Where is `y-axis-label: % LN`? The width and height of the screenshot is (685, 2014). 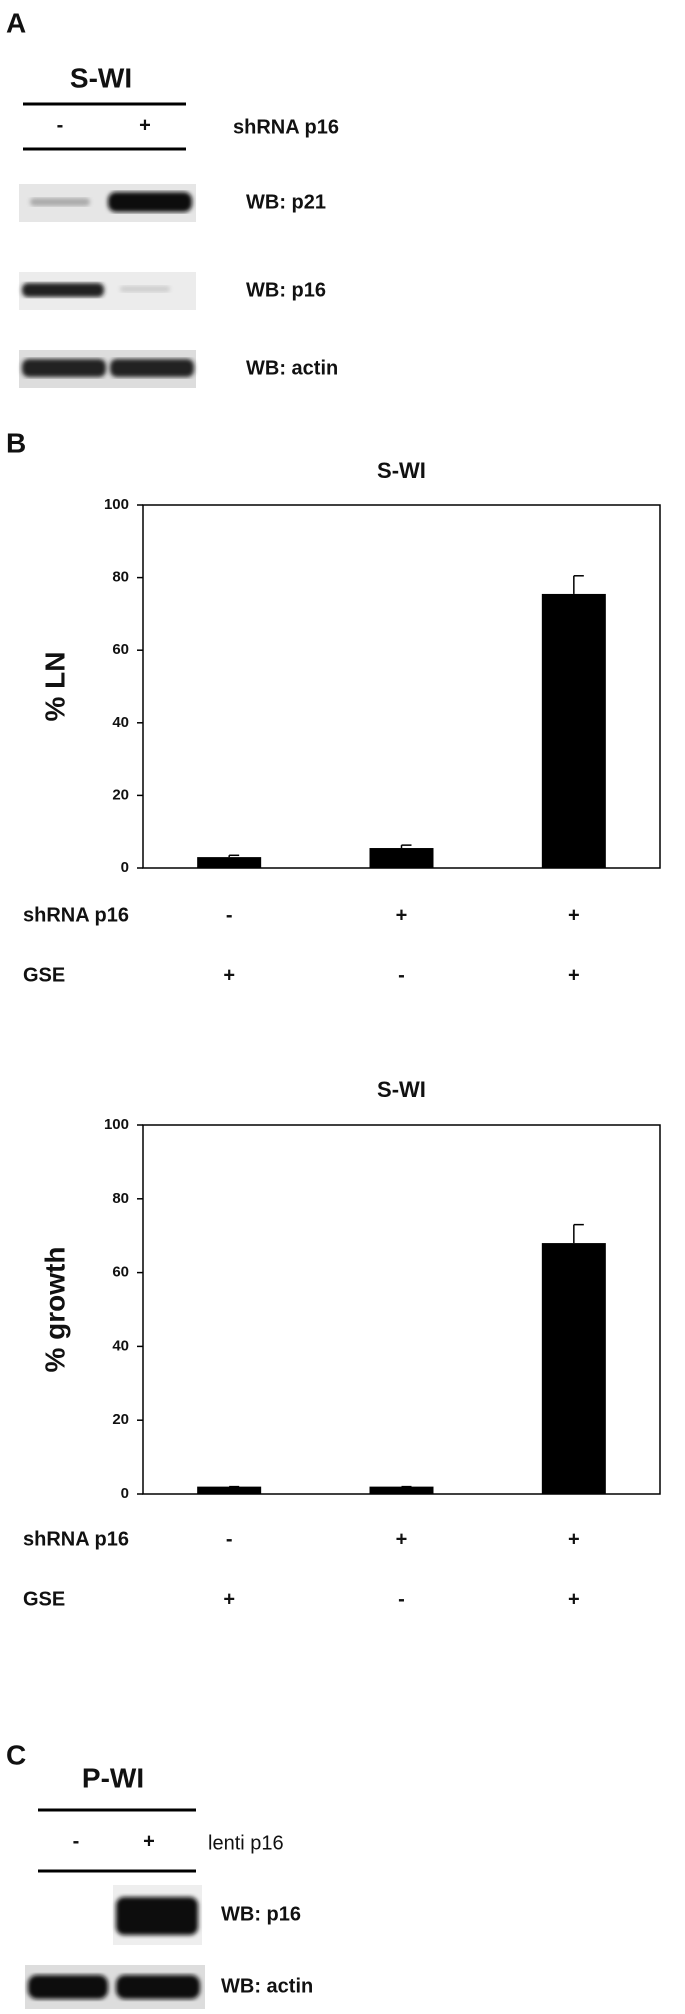 y-axis-label: % LN is located at coordinates (54, 687).